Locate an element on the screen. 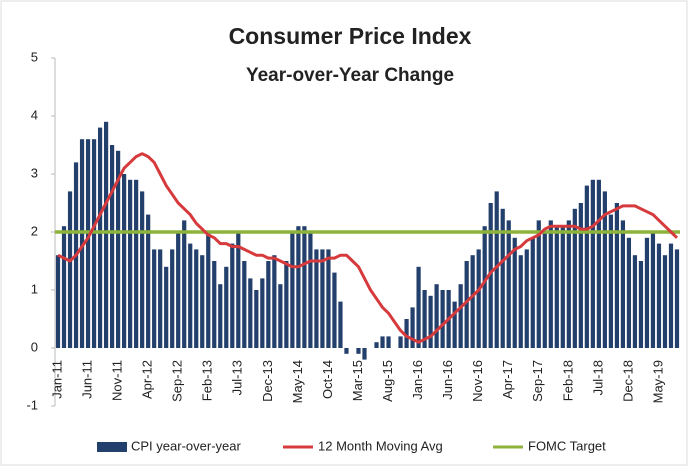  x-tick-label: Jan-16 is located at coordinates (417, 380).